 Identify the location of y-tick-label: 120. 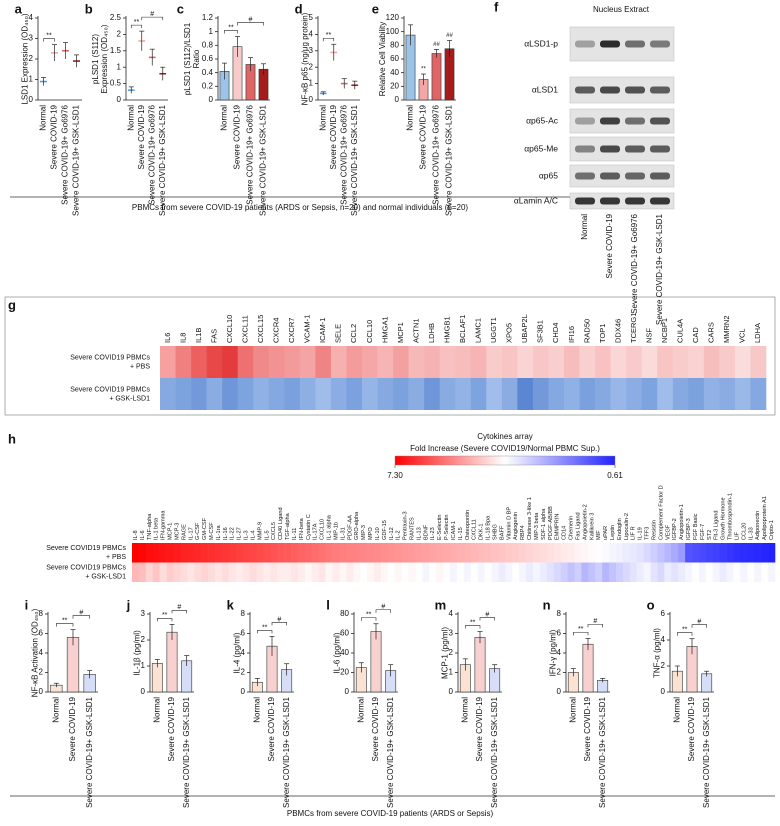
(393, 17).